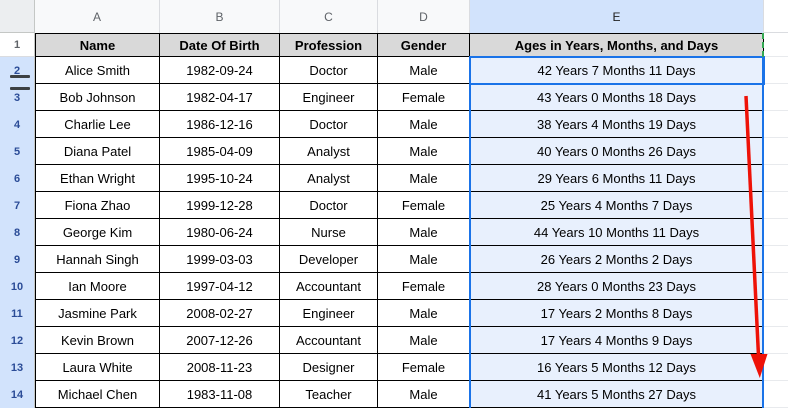 The image size is (788, 408). I want to click on cell-B9: 1999-03-03, so click(220, 259).